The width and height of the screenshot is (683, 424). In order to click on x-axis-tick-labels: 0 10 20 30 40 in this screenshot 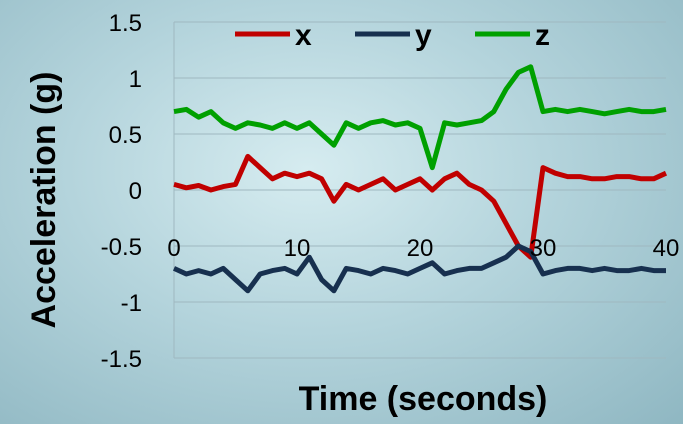, I will do `click(423, 248)`.